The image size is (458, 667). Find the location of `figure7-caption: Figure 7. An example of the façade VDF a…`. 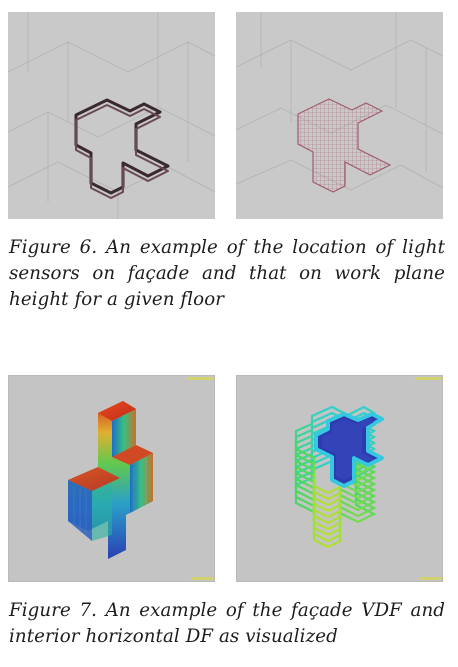

figure7-caption: Figure 7. An example of the façade VDF a… is located at coordinates (227, 623).